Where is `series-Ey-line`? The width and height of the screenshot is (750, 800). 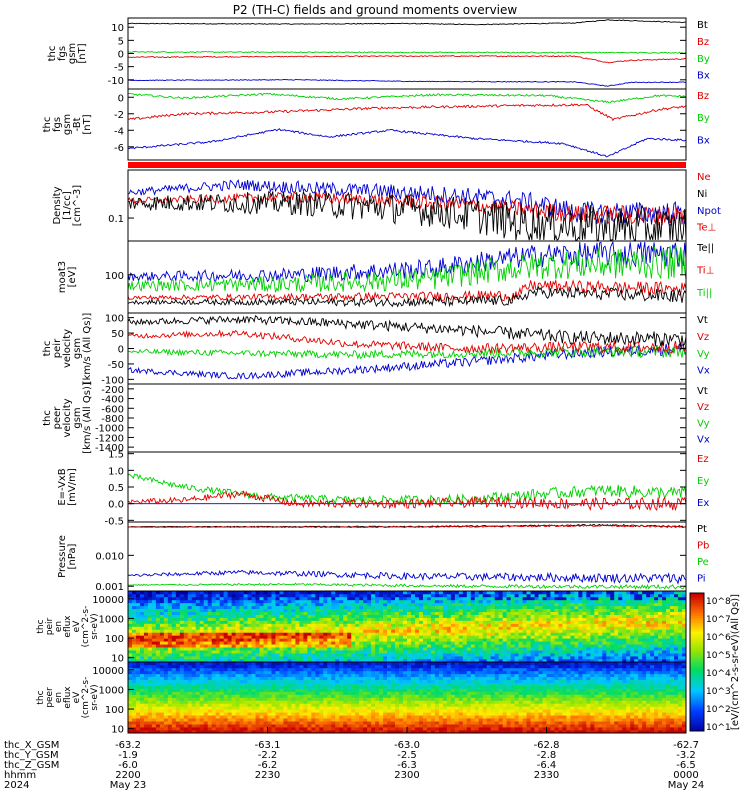 series-Ey-line is located at coordinates (407, 490).